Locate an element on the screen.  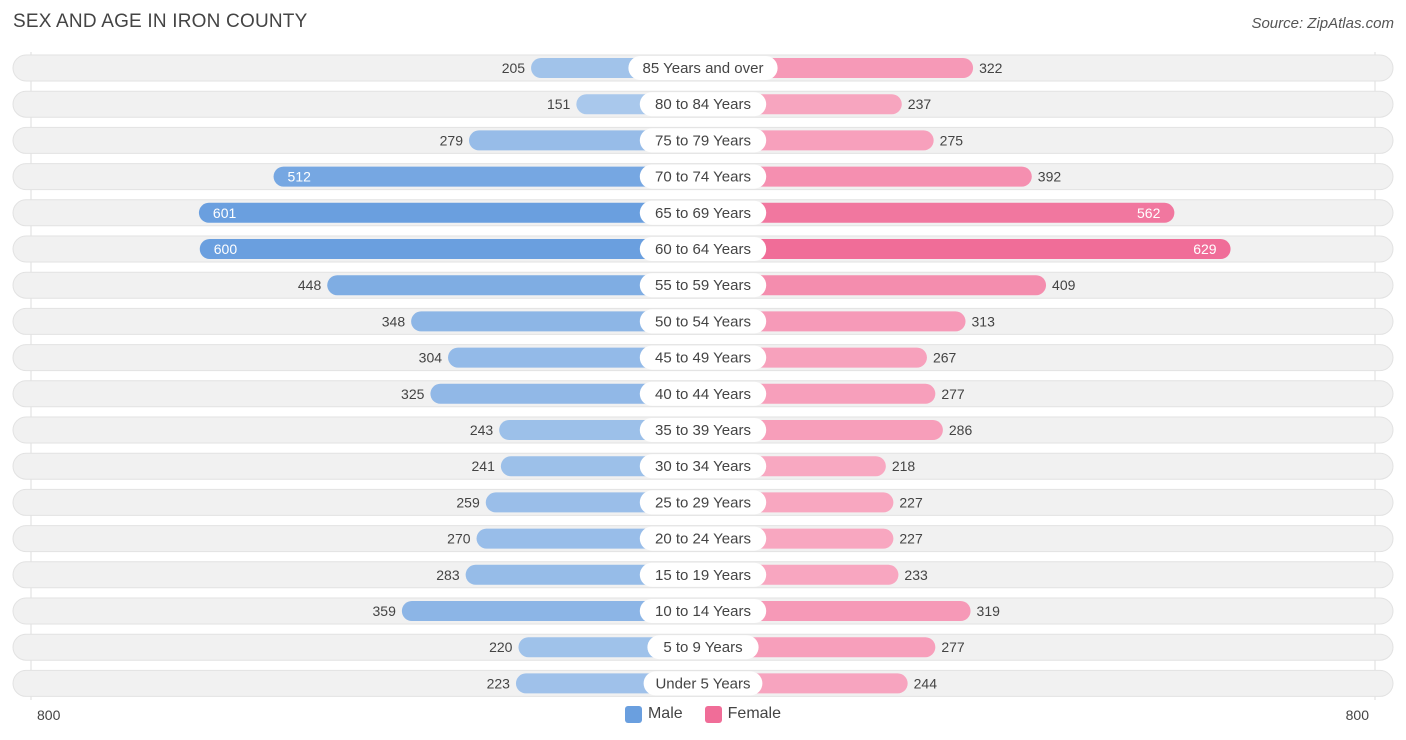
axis-right-max-label: 800 is located at coordinates (1357, 715).